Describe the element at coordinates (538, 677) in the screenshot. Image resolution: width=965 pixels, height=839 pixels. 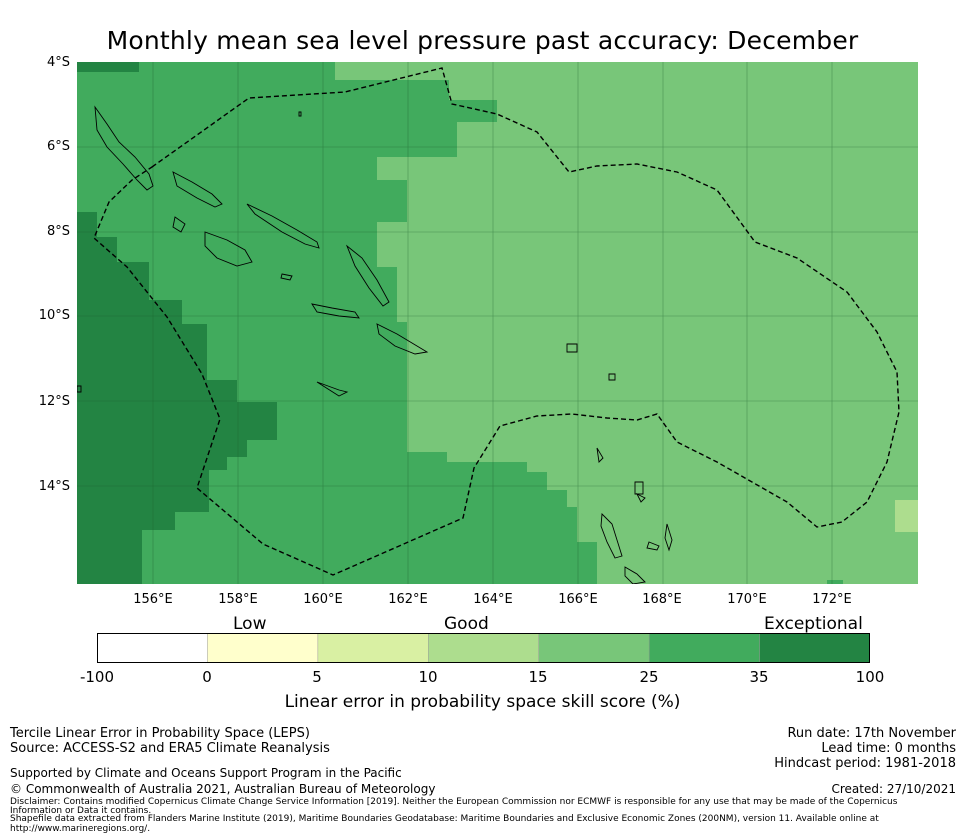
I see `colorbar-tick: 15` at that location.